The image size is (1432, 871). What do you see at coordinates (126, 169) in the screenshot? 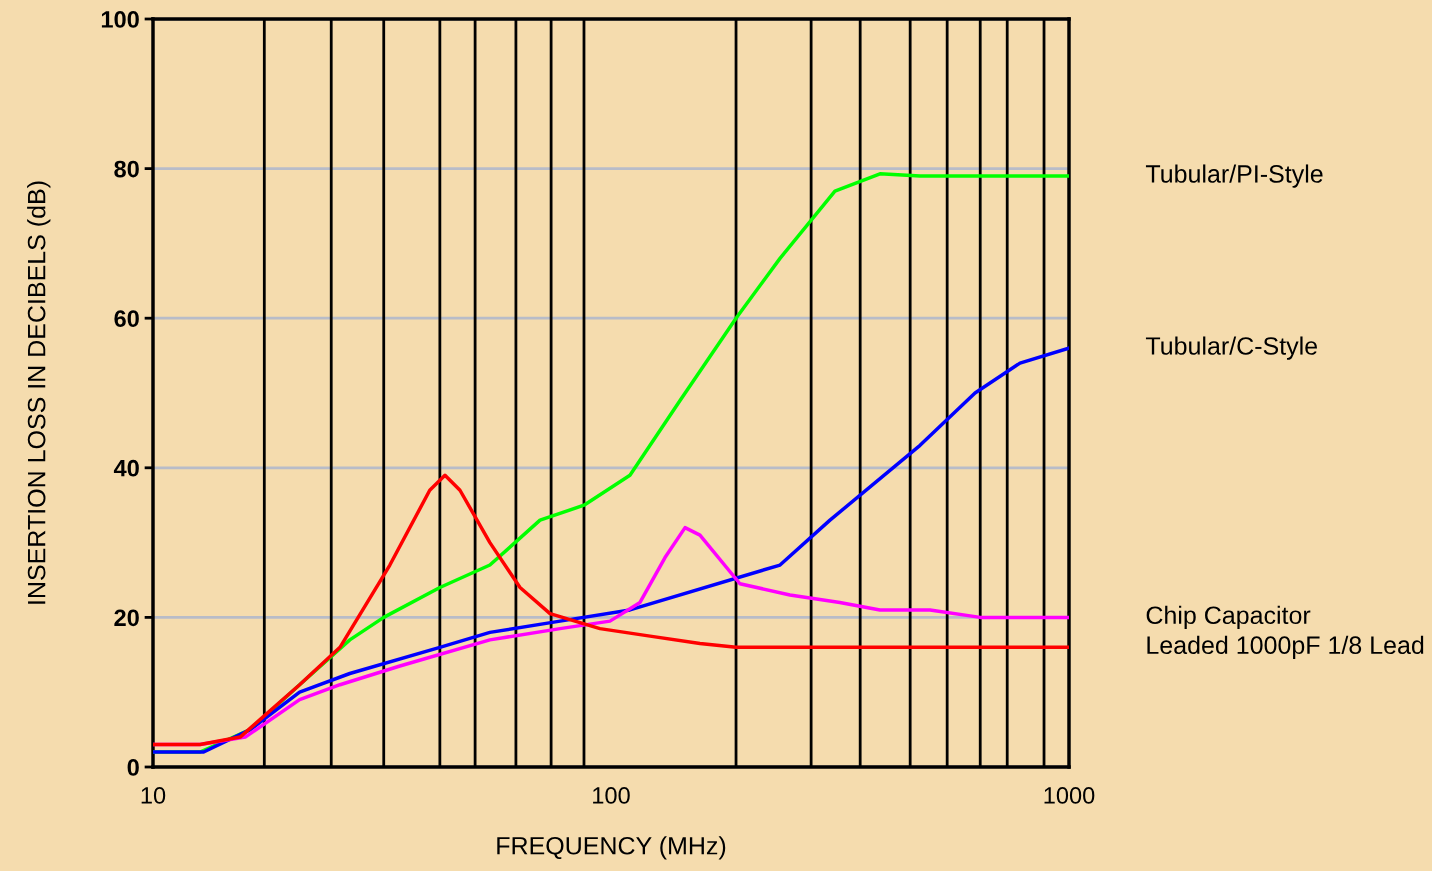
I see `y-tick-label: 80` at bounding box center [126, 169].